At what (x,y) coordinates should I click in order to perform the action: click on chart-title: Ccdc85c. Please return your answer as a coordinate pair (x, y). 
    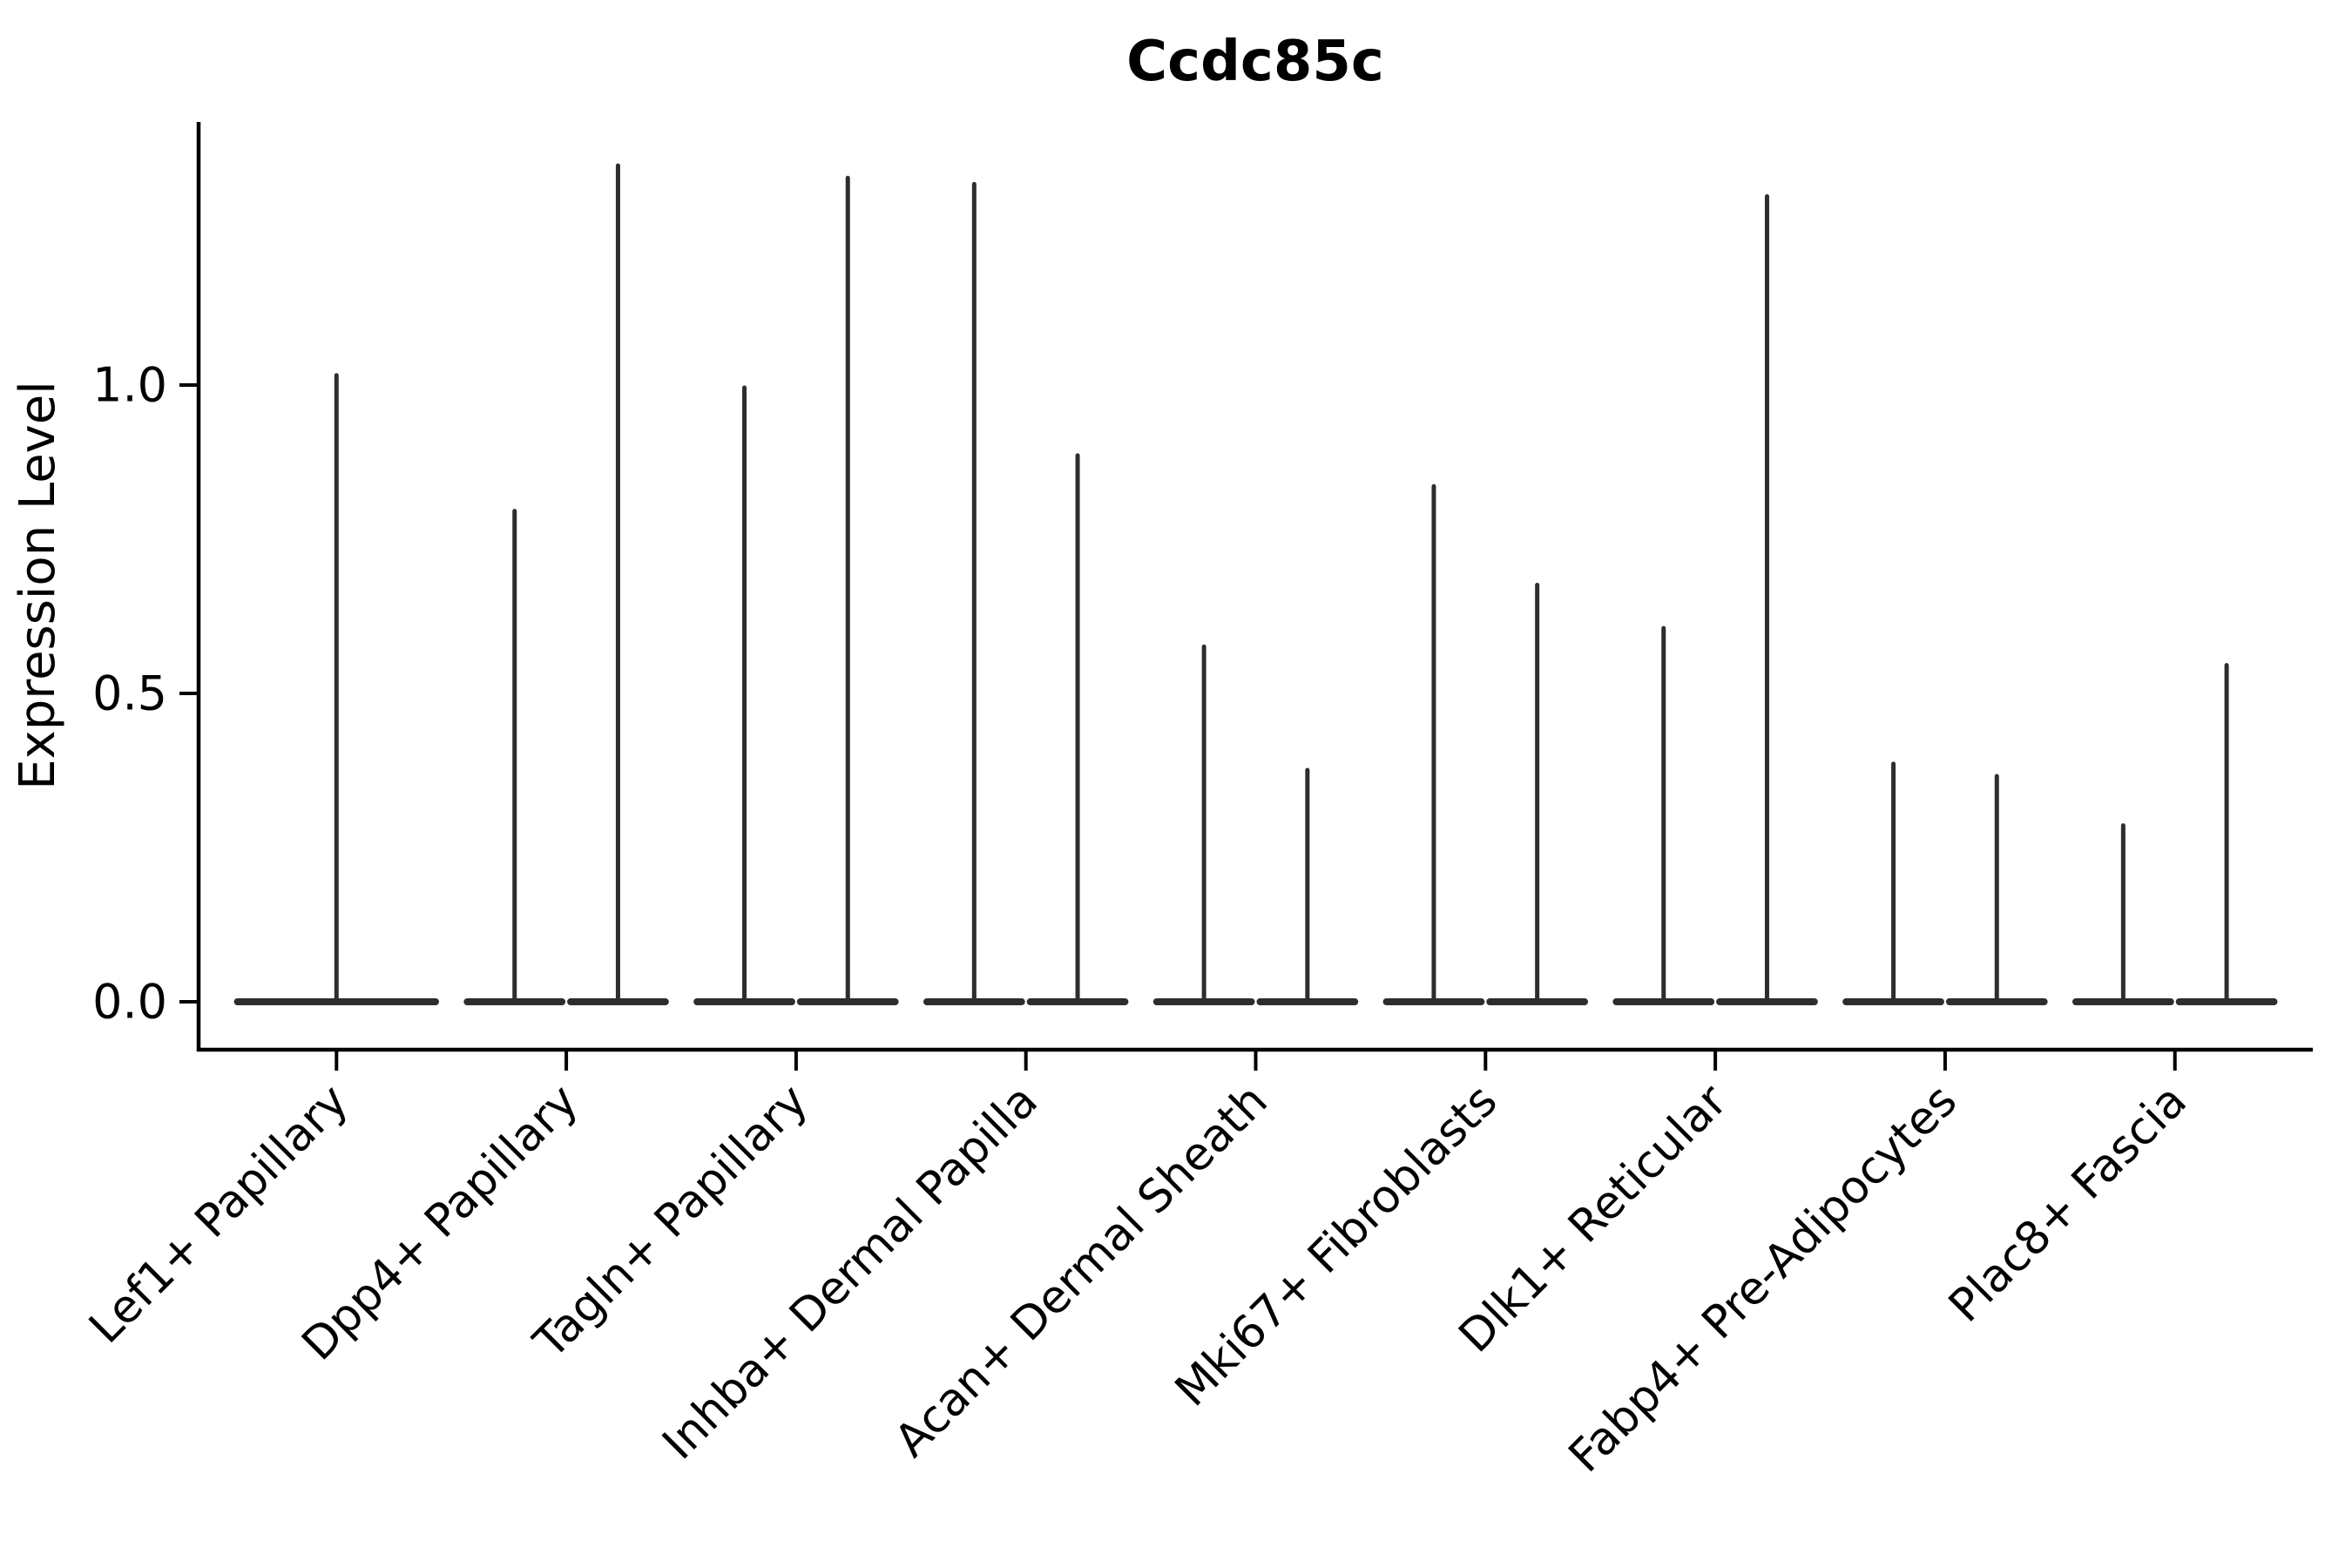
    Looking at the image, I should click on (1255, 62).